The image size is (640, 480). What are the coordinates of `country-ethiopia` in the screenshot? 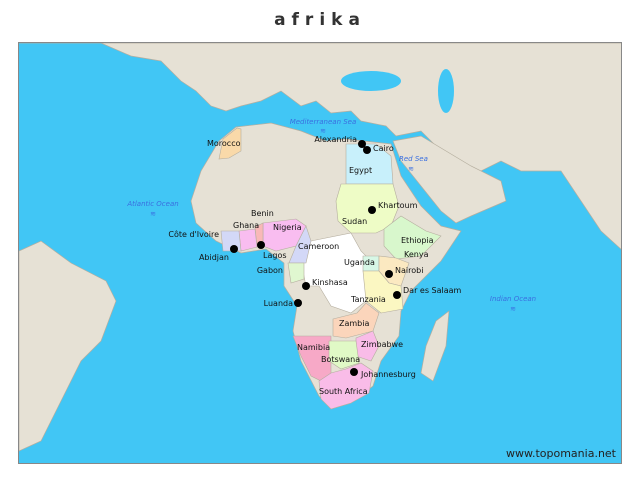 It's located at (412, 237).